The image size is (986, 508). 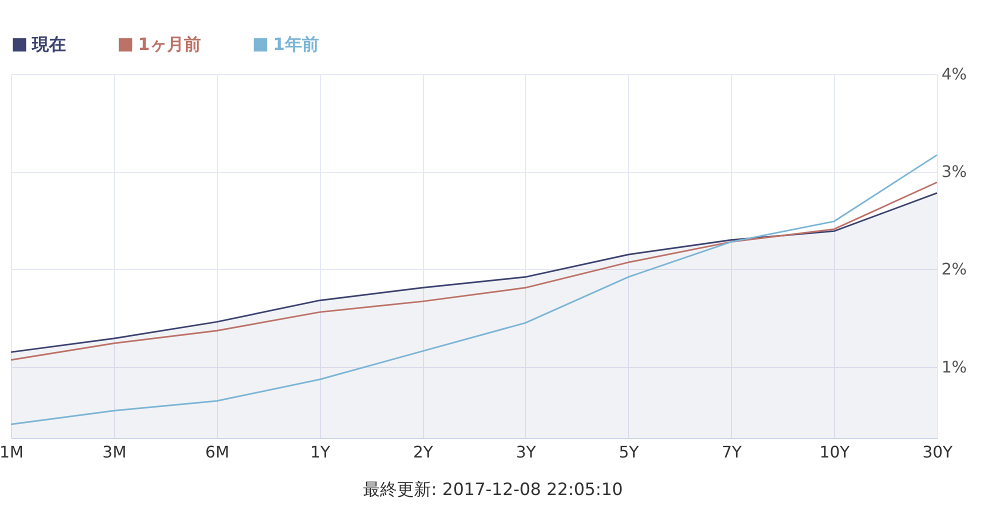 I want to click on legend-label: 1年前, so click(x=296, y=44).